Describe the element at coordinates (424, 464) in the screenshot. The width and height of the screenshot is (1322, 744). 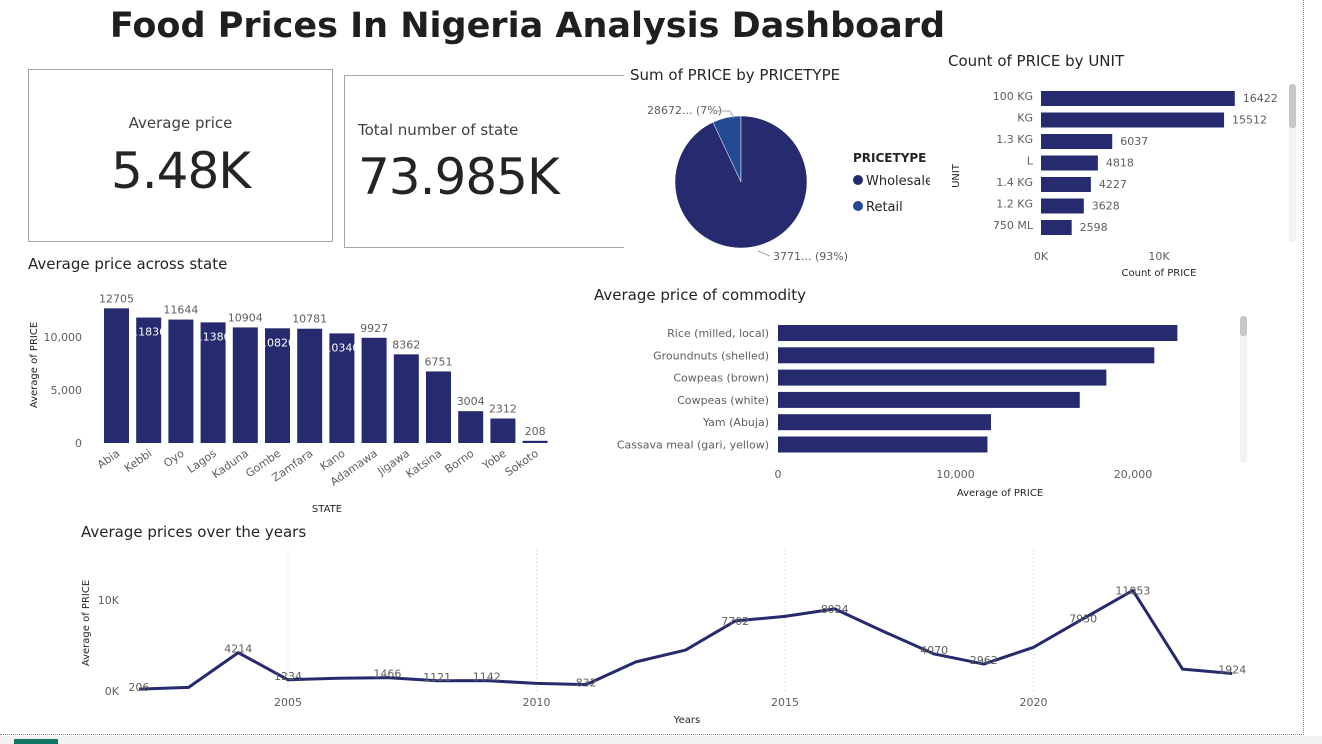
I see `state-xtick: Katsina` at that location.